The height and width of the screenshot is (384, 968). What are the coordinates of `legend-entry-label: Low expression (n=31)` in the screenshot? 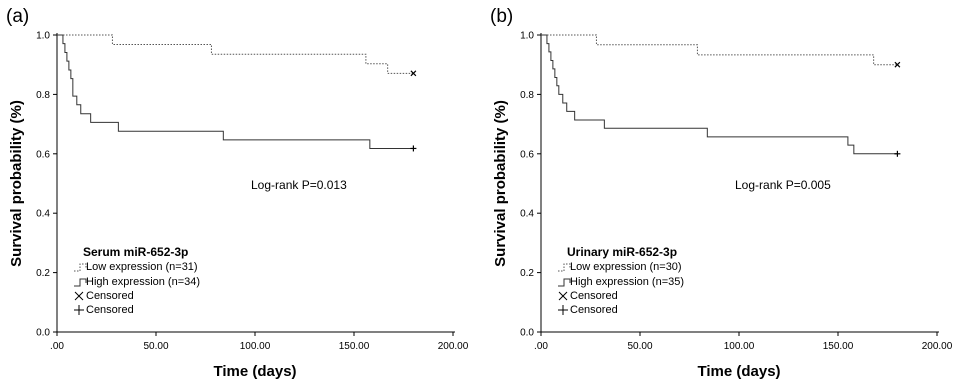 It's located at (142, 267).